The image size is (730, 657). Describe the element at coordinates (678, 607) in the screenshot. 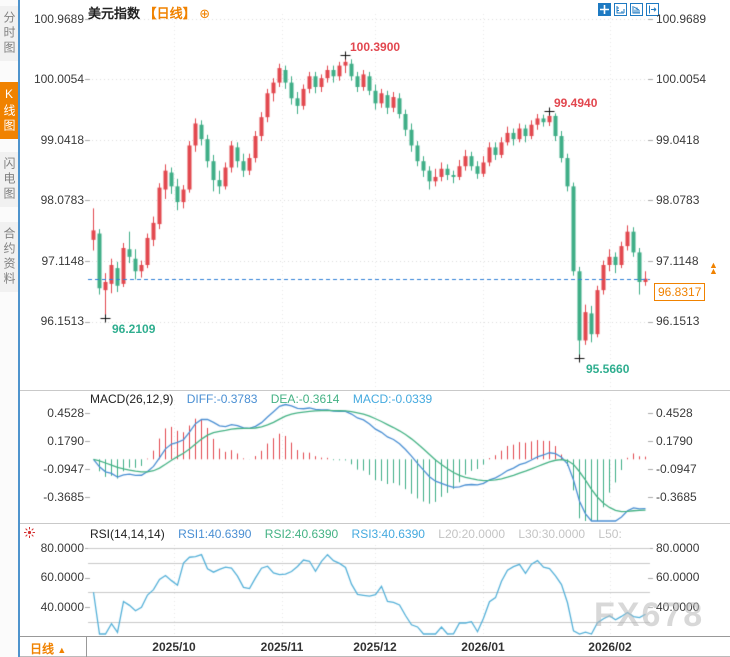

I see `rsi-axis-label-right: 40.0000` at that location.